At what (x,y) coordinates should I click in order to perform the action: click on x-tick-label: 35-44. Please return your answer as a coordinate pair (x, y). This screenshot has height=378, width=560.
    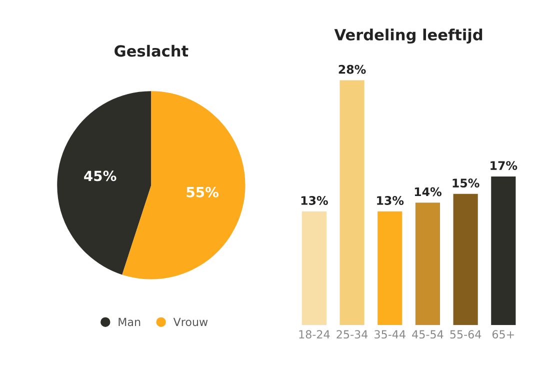
    Looking at the image, I should click on (390, 334).